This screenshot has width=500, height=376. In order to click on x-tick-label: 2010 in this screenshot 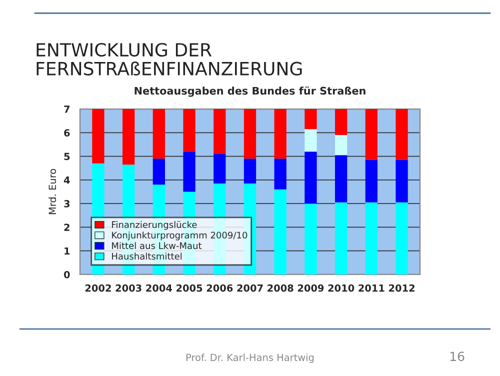, I will do `click(341, 288)`.